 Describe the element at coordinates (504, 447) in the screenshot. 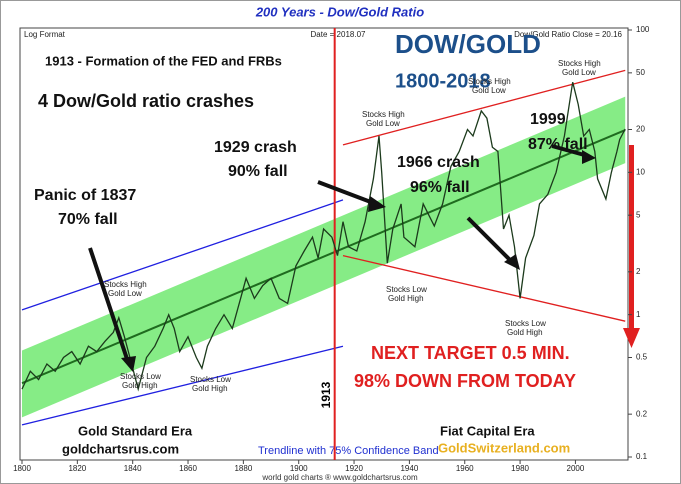

I see `annotation: GoldSwitzerland.com` at that location.